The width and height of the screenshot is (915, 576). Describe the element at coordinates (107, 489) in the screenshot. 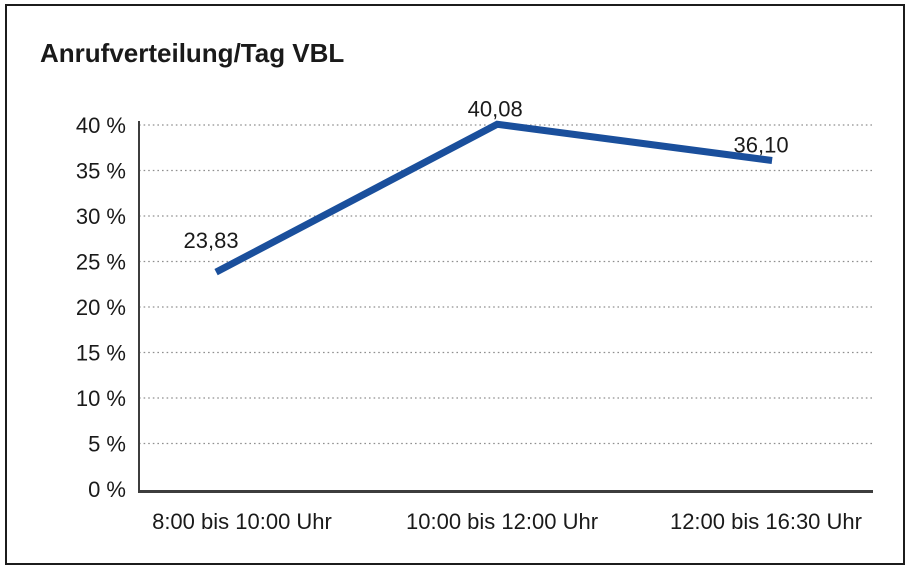

I see `y-tick-label: 0 %` at that location.